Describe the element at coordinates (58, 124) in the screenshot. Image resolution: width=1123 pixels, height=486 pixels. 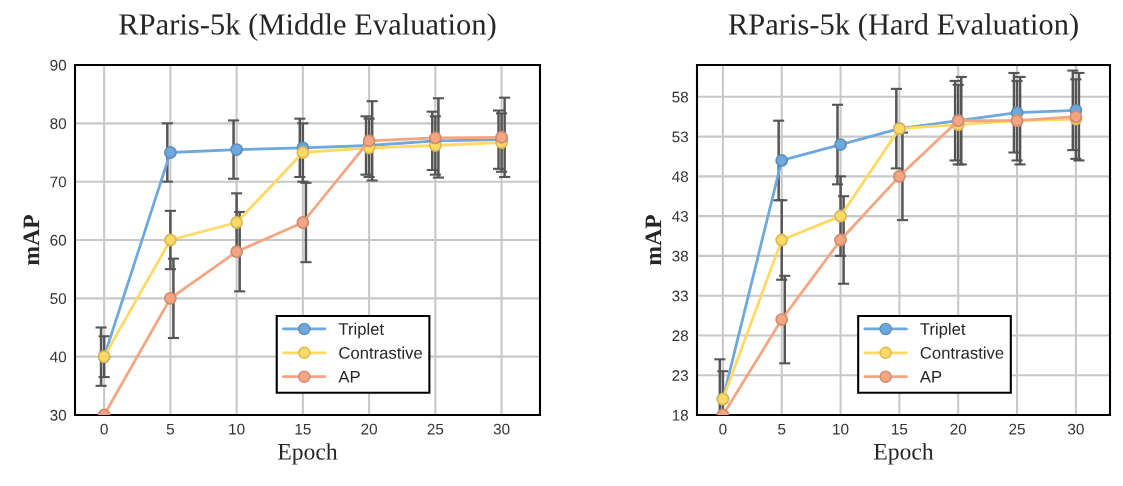
I see `y-tick-label: 80` at that location.